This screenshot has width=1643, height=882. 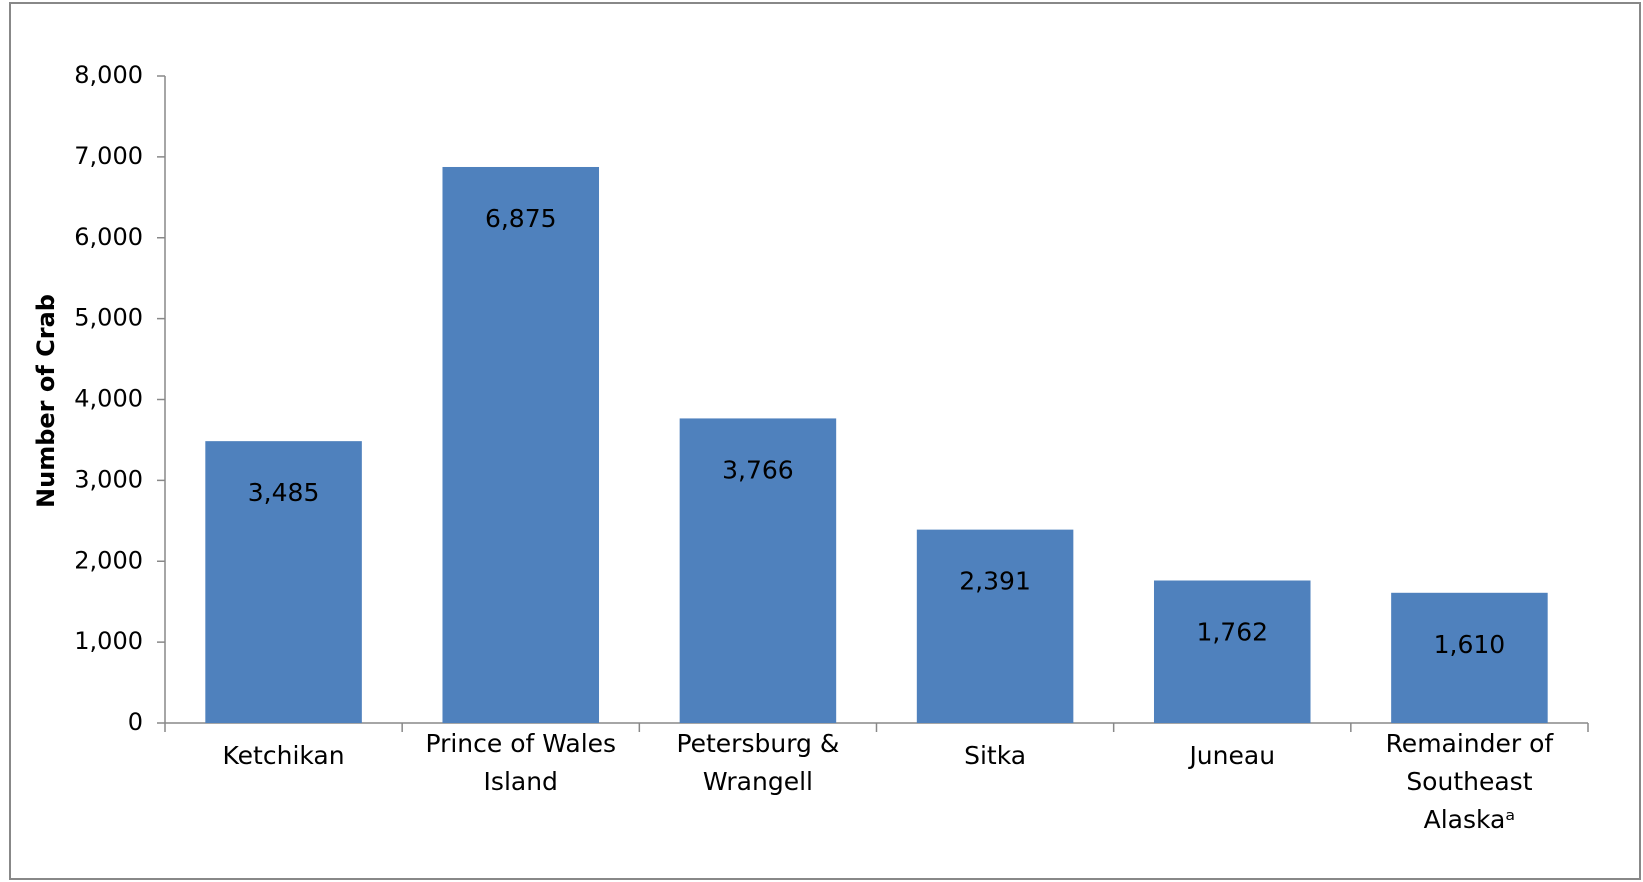 I want to click on x-tick-label: Petersburg & Wrangell, so click(x=758, y=762).